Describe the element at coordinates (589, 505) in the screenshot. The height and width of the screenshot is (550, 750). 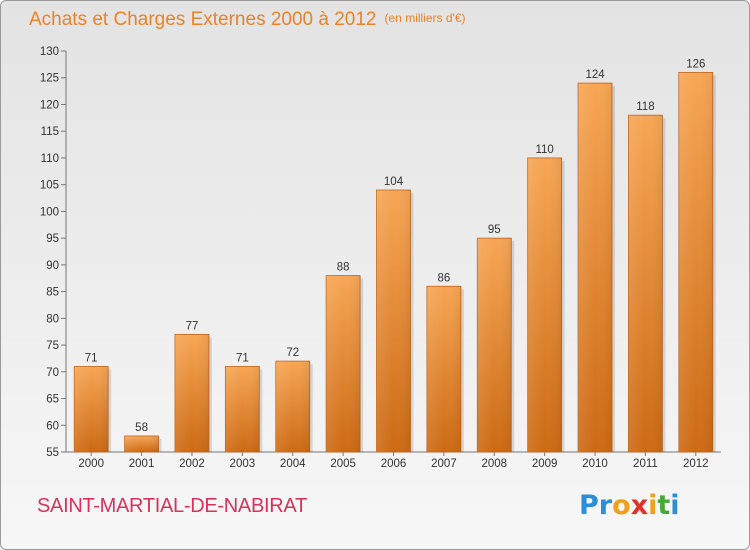
I see `logo-letter: P` at that location.